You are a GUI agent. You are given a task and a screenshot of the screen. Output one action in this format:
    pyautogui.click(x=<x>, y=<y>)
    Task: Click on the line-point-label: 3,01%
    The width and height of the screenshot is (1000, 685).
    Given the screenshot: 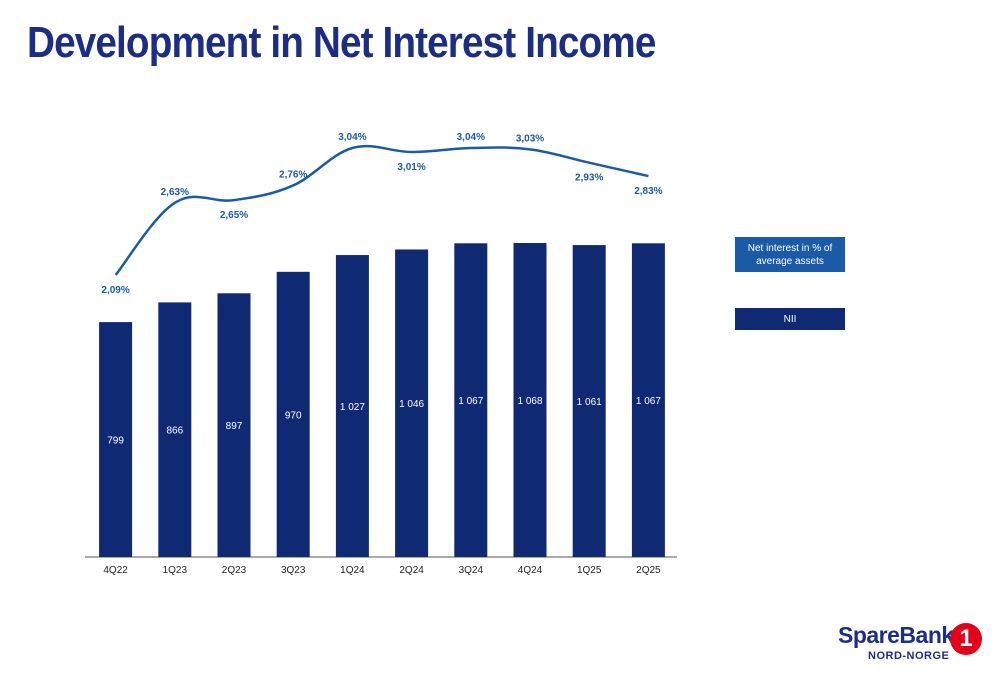 What is the action you would take?
    pyautogui.click(x=411, y=167)
    